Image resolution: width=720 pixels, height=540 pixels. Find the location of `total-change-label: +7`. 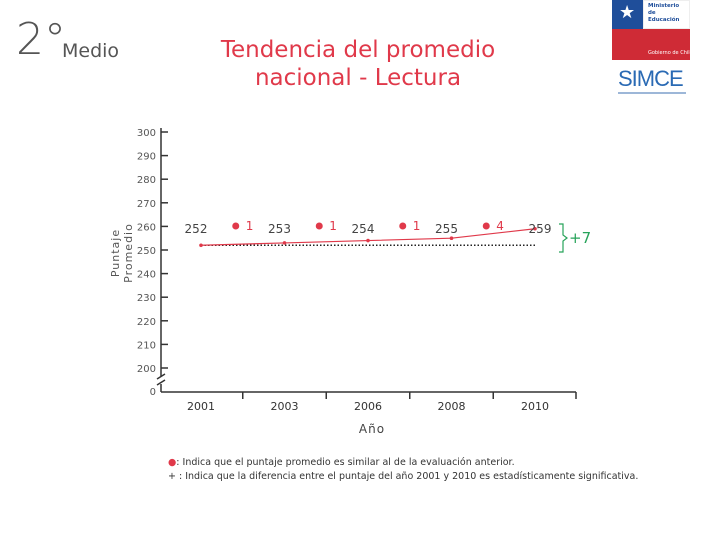

total-change-label: +7 is located at coordinates (580, 238).